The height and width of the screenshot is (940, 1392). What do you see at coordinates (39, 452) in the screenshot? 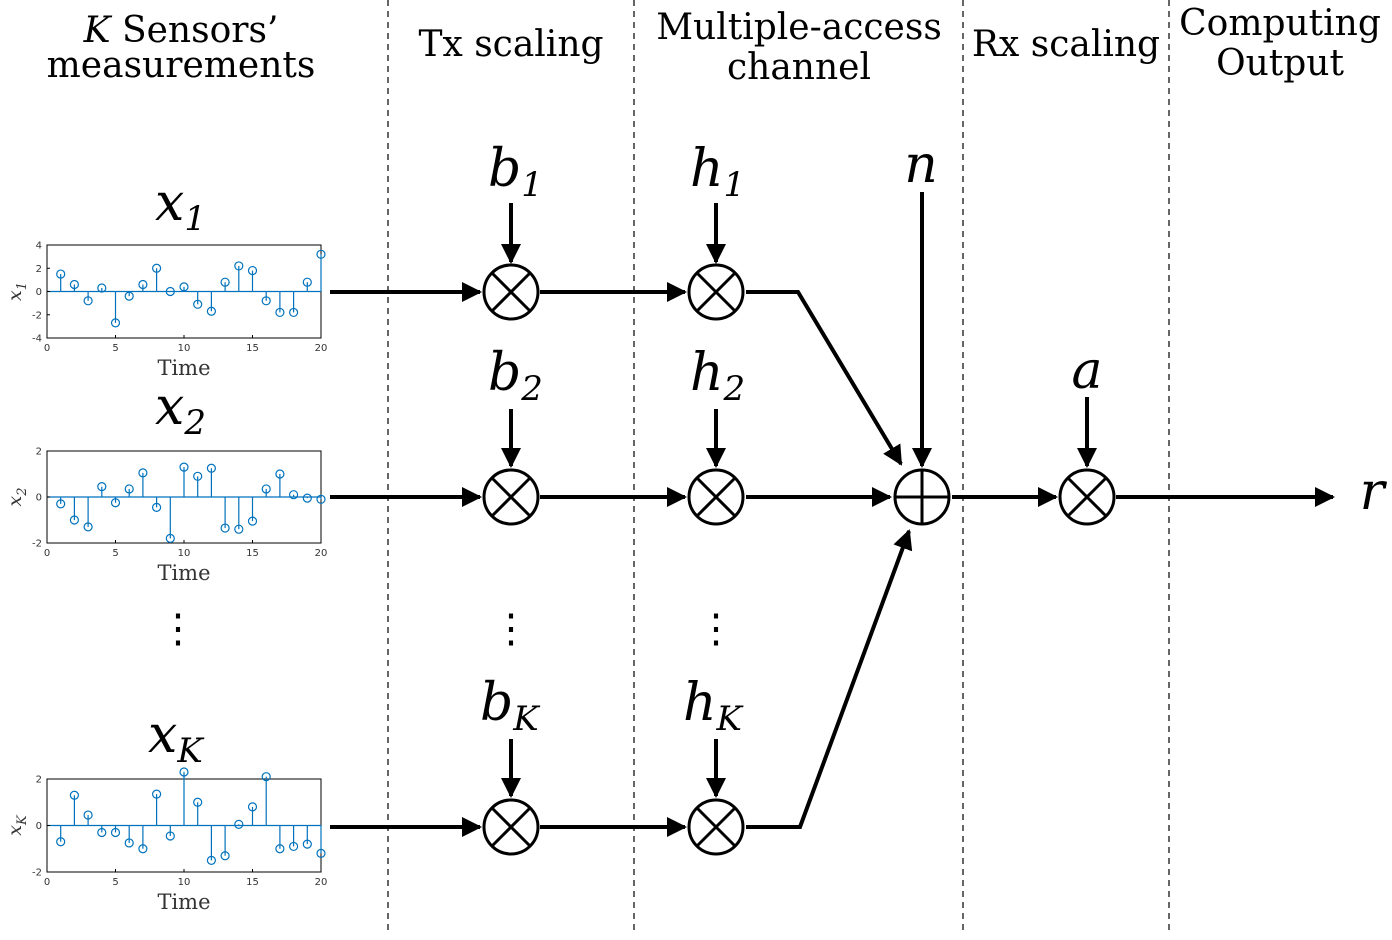
I see `y-tick-label: 2` at bounding box center [39, 452].